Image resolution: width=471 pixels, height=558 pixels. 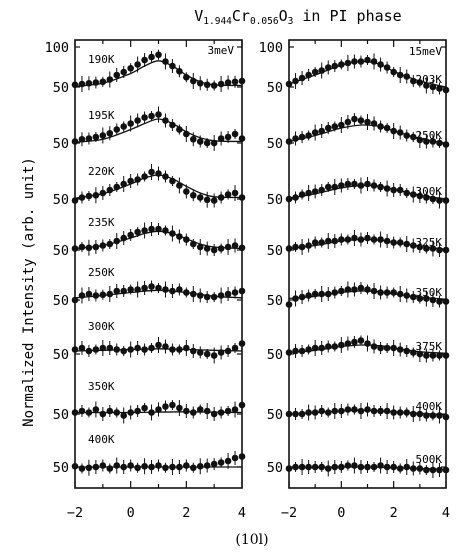 I want to click on temperature-label: 325K, so click(x=429, y=242).